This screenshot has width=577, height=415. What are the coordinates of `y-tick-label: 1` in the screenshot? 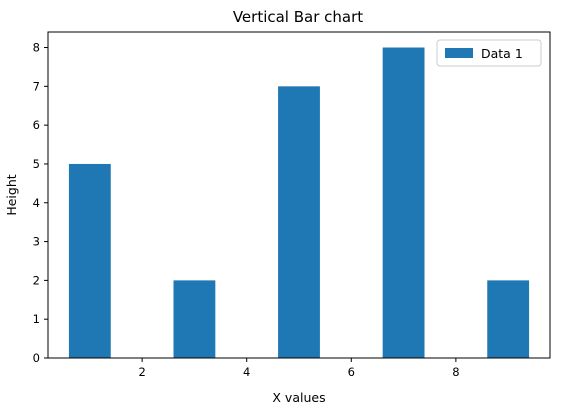 It's located at (36, 319).